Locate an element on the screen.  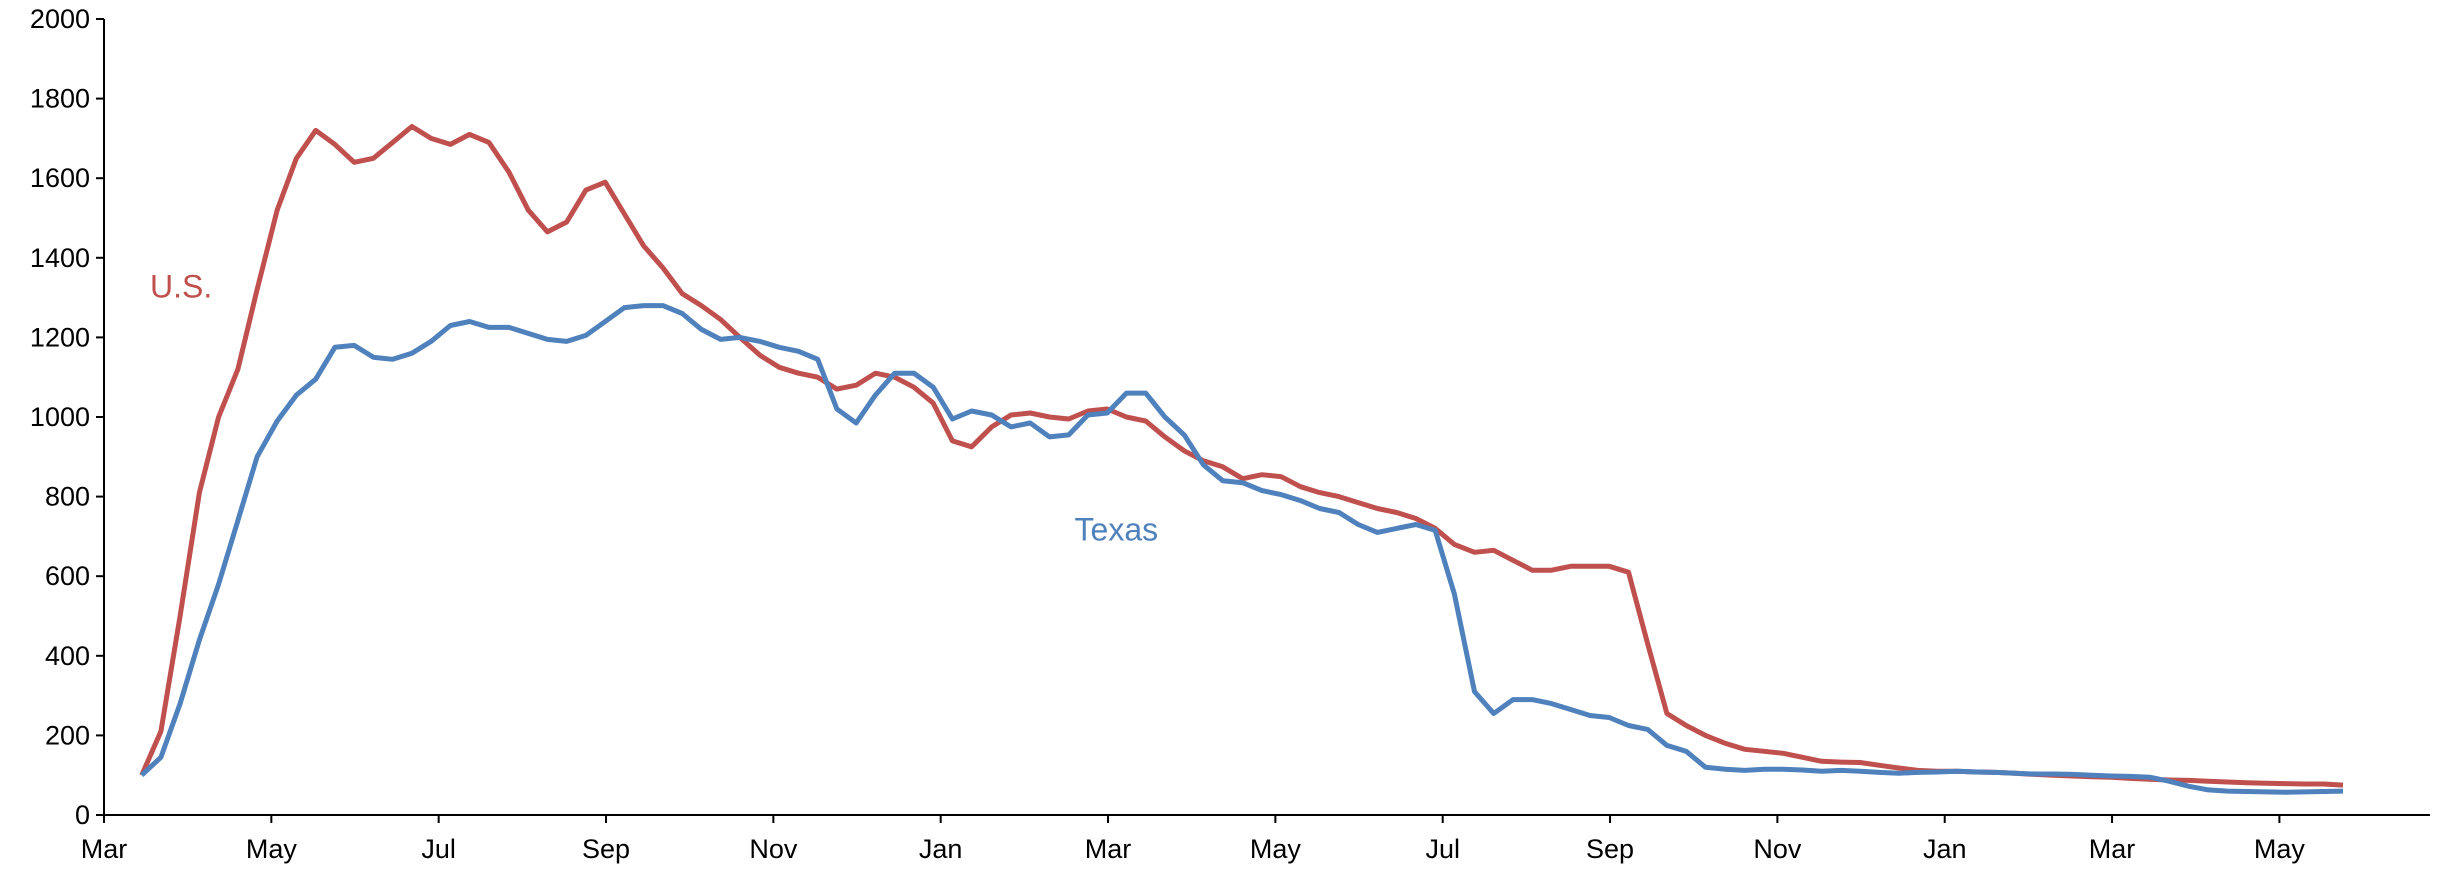
y-tick-label: 1400 is located at coordinates (60, 258).